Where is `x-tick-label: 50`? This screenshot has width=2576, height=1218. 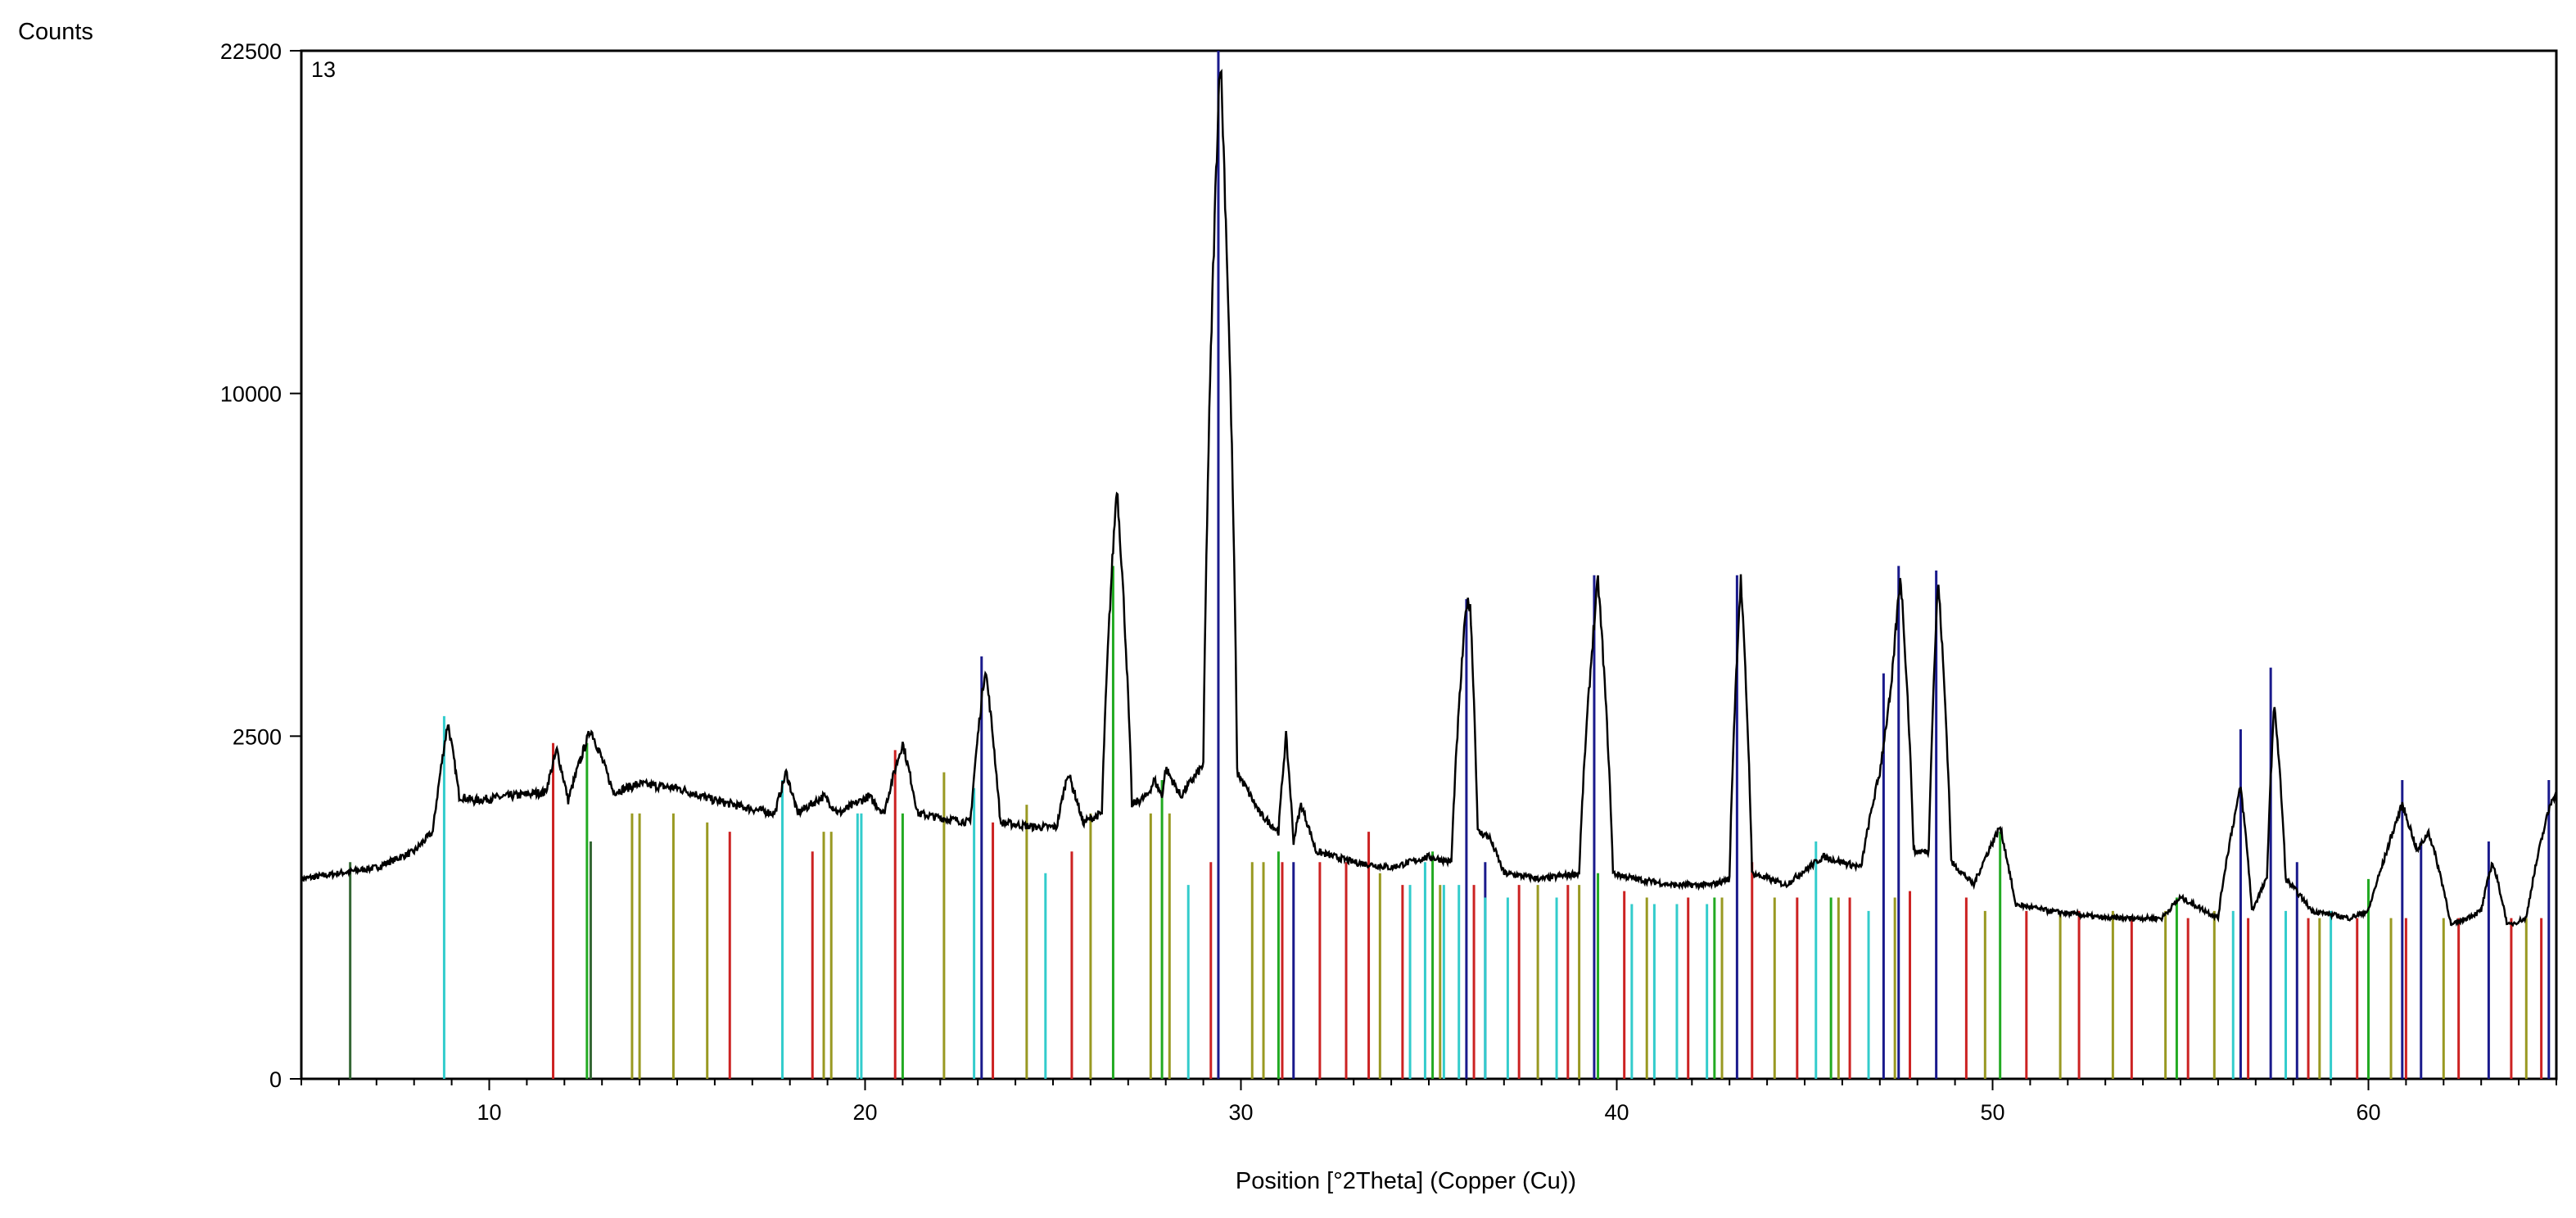
x-tick-label: 50 is located at coordinates (1992, 1113).